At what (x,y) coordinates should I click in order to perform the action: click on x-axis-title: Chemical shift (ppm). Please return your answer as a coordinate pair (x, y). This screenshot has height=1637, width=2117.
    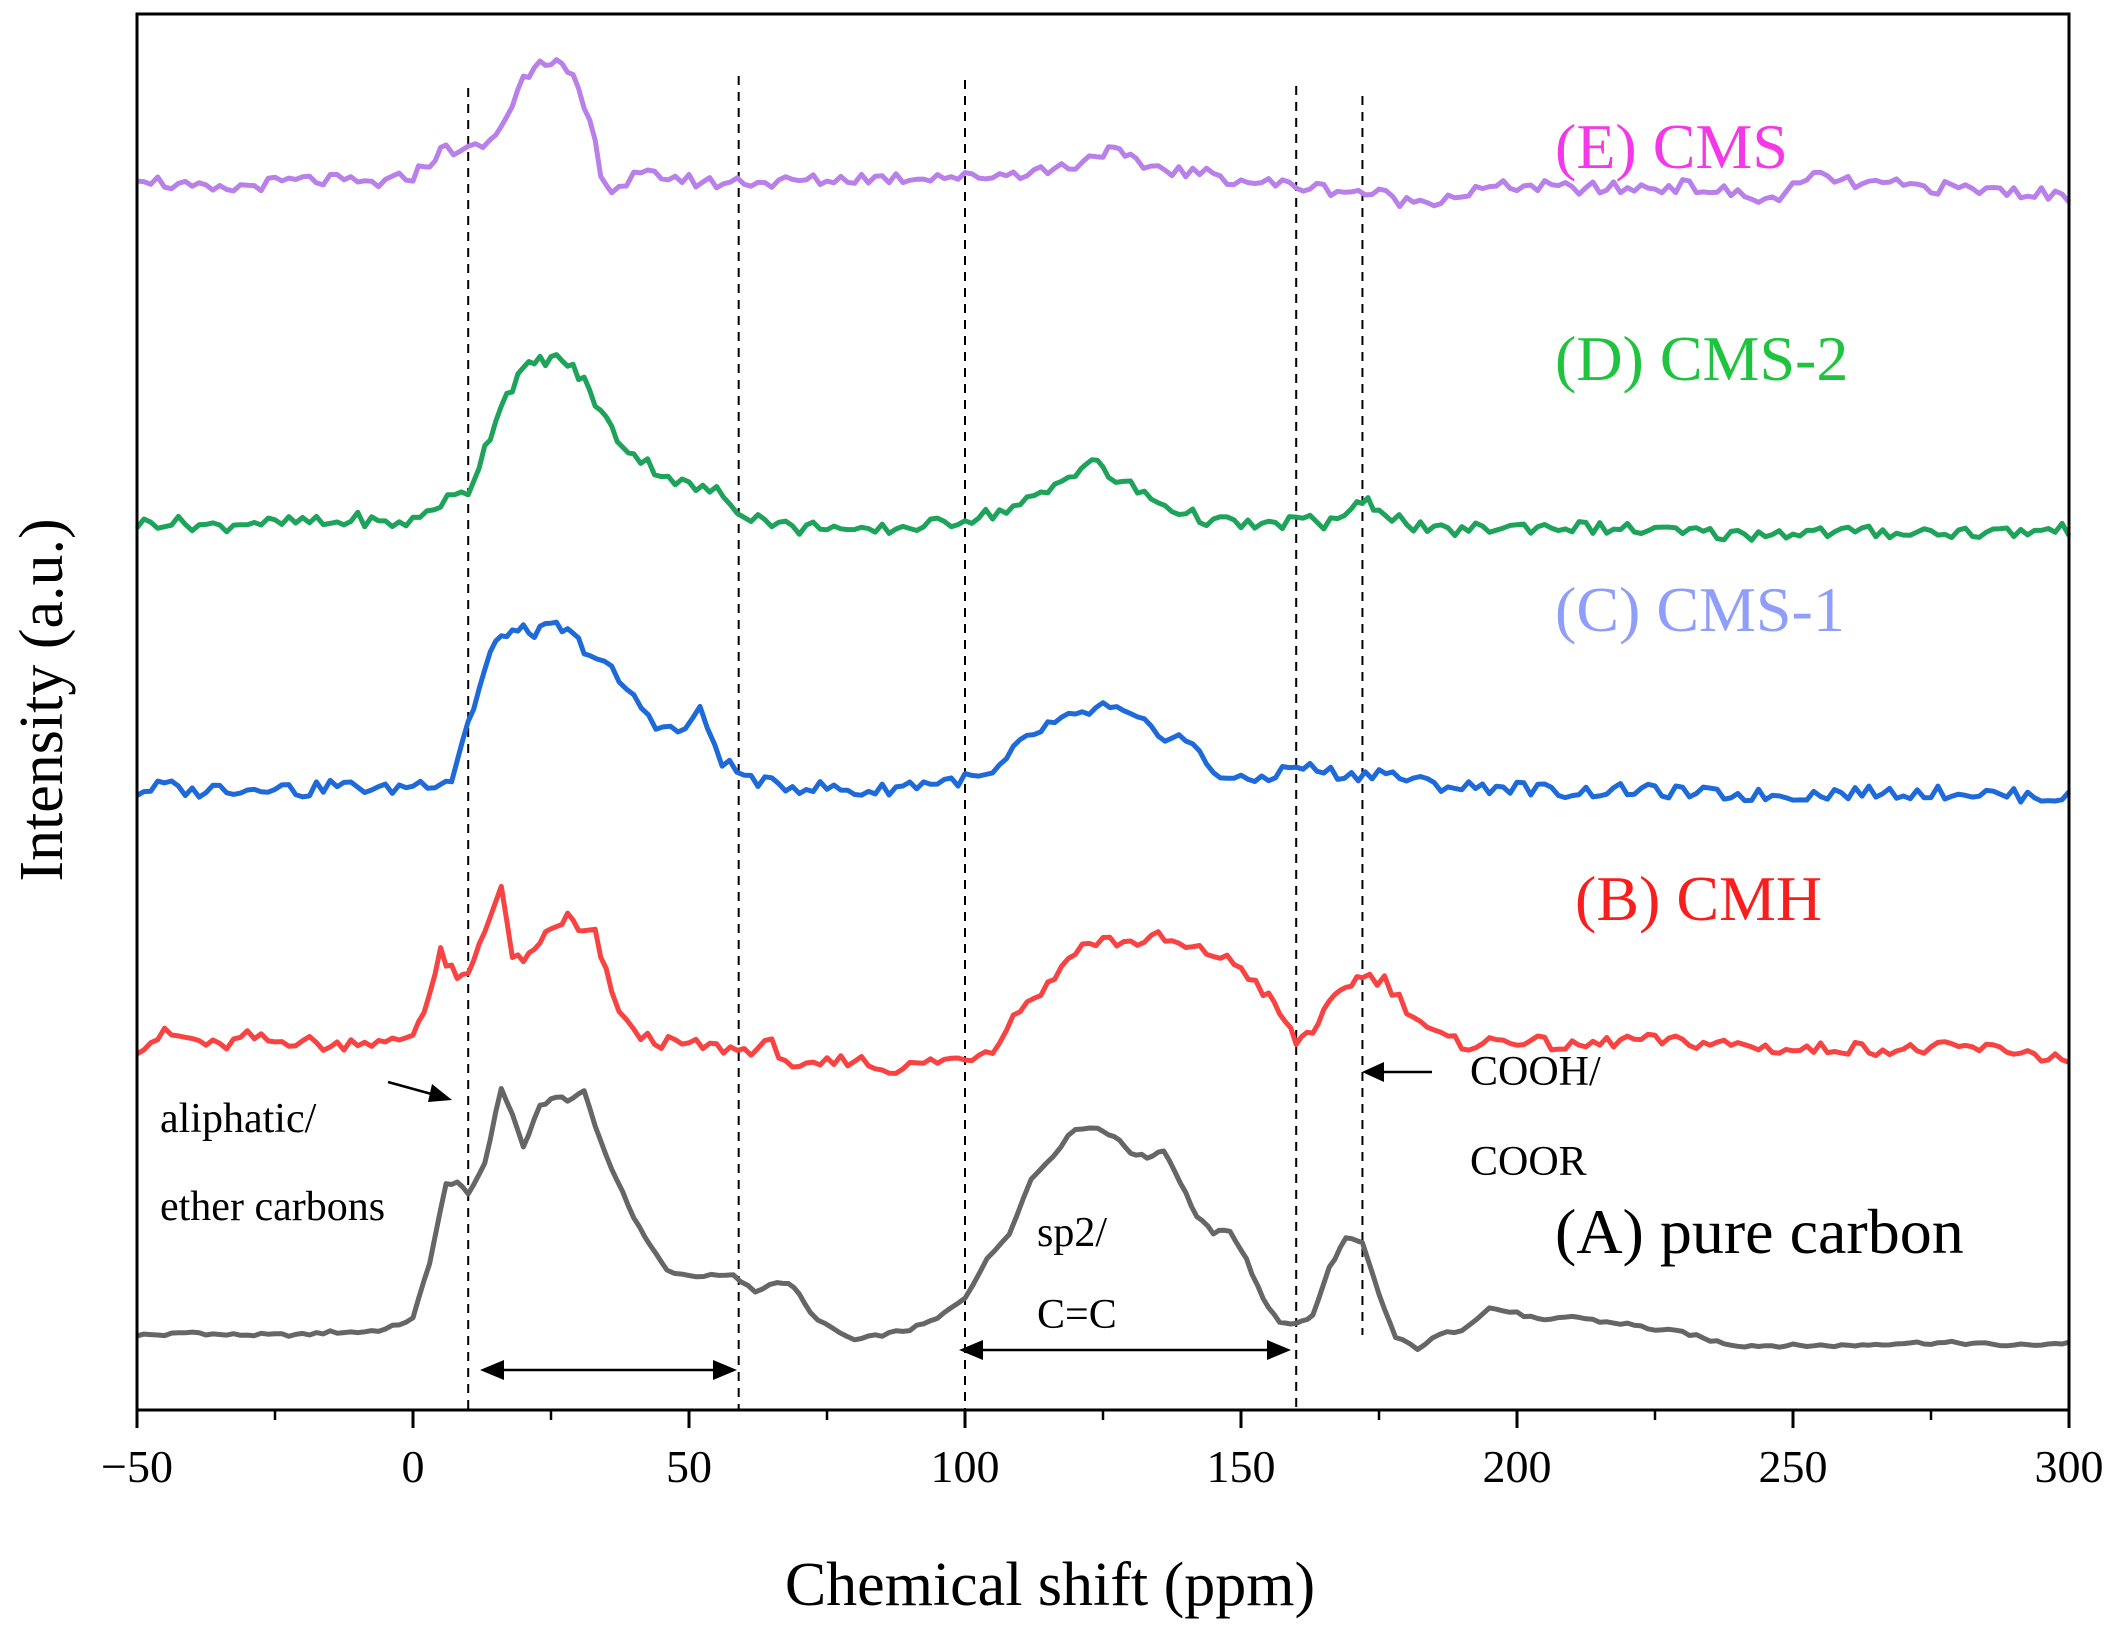
    Looking at the image, I should click on (1050, 1585).